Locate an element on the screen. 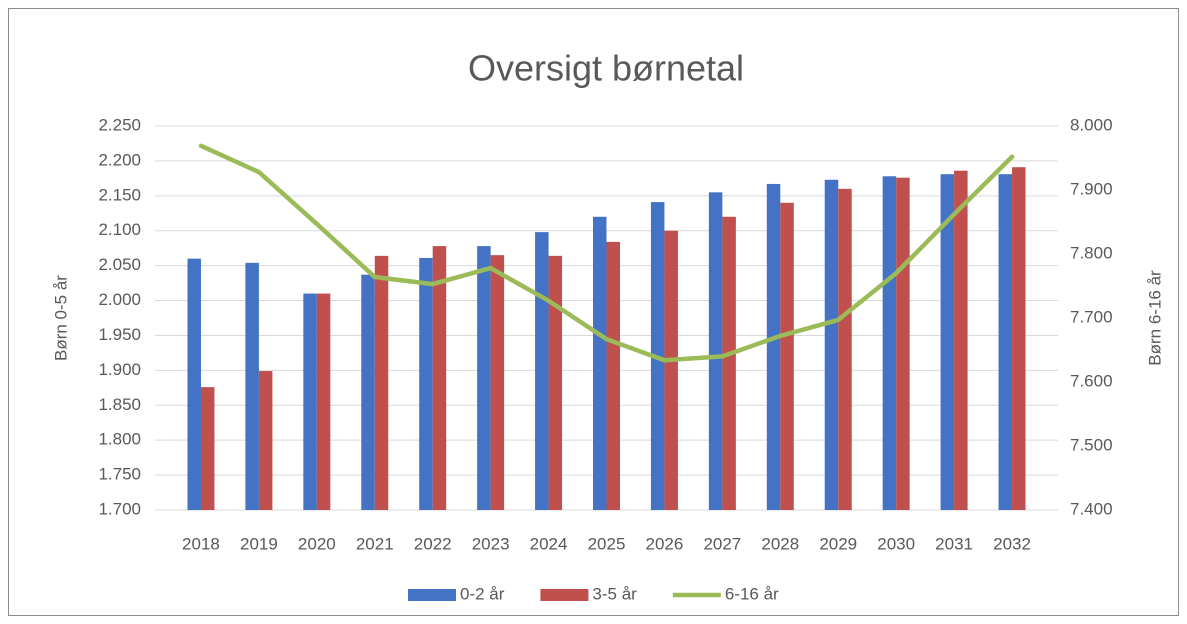  x-tick-label: 2020 is located at coordinates (317, 543).